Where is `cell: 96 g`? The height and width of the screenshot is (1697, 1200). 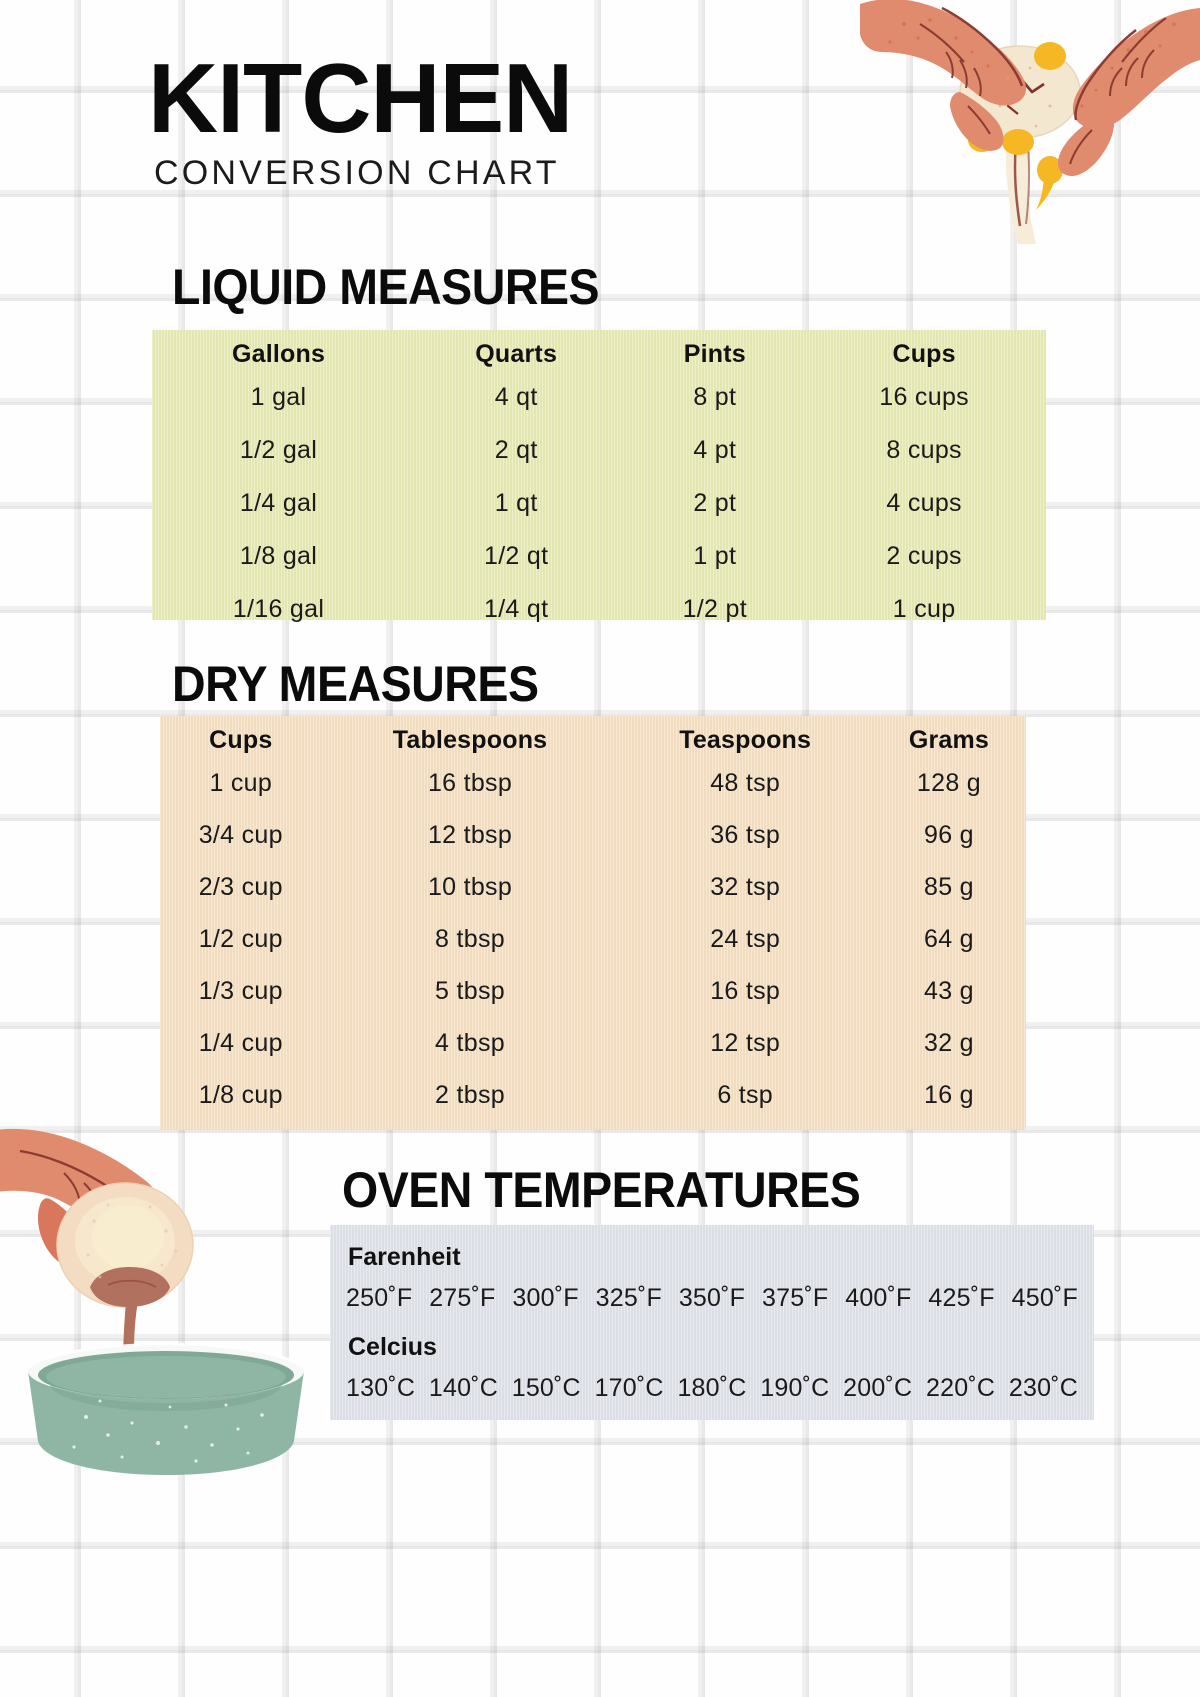 cell: 96 g is located at coordinates (949, 834).